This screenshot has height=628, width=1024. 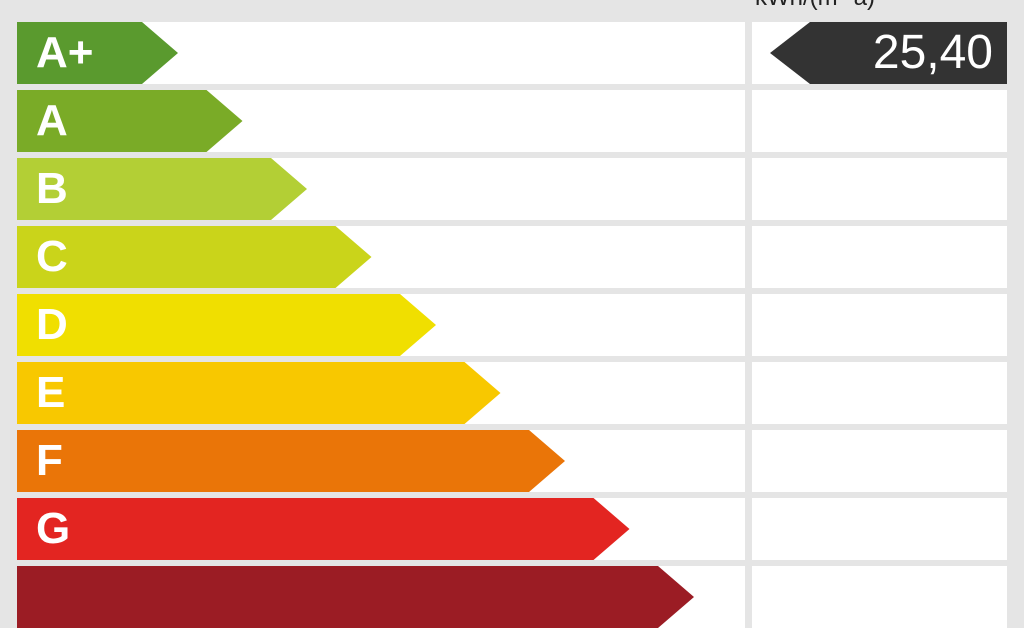 What do you see at coordinates (52, 324) in the screenshot?
I see `energy-class-label: D` at bounding box center [52, 324].